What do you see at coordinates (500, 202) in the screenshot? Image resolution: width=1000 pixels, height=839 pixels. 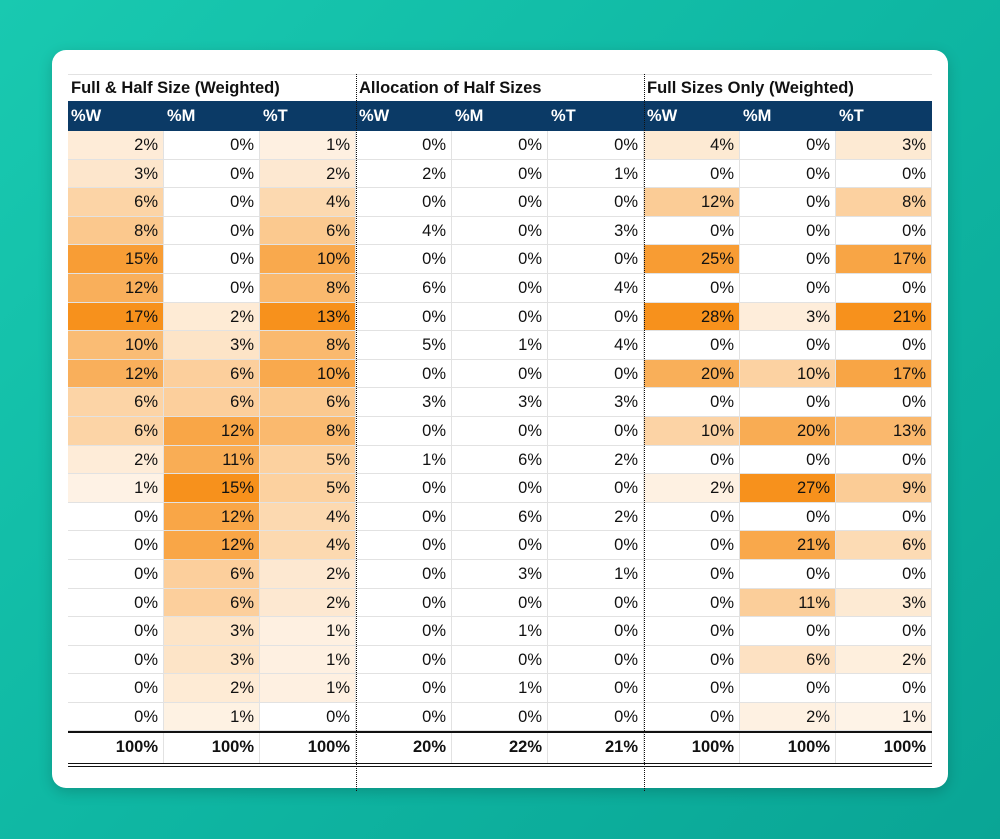 I see `table-row: 6% 0% 4% 0% 0% 0% 12% 0% 8%` at bounding box center [500, 202].